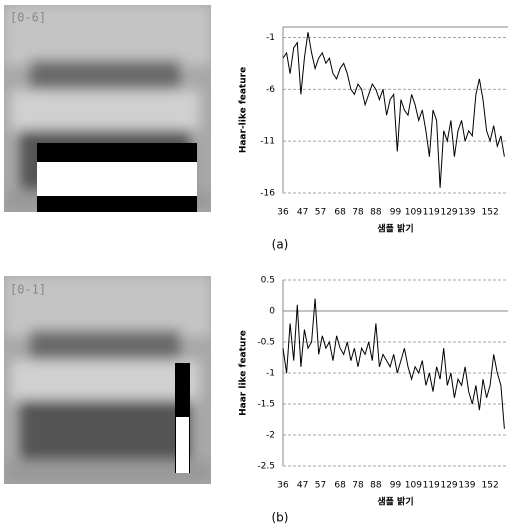 This screenshot has height=526, width=509. I want to click on y-axis-title: Haar like feature, so click(244, 373).